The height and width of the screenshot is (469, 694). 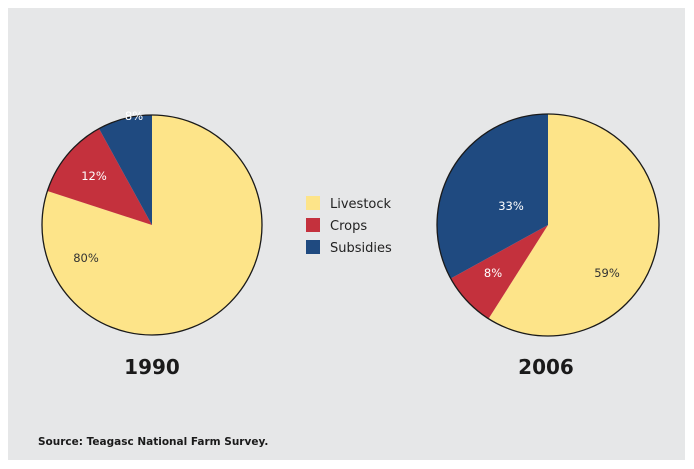 What do you see at coordinates (361, 204) in the screenshot?
I see `legend-label-livestock: Livestock` at bounding box center [361, 204].